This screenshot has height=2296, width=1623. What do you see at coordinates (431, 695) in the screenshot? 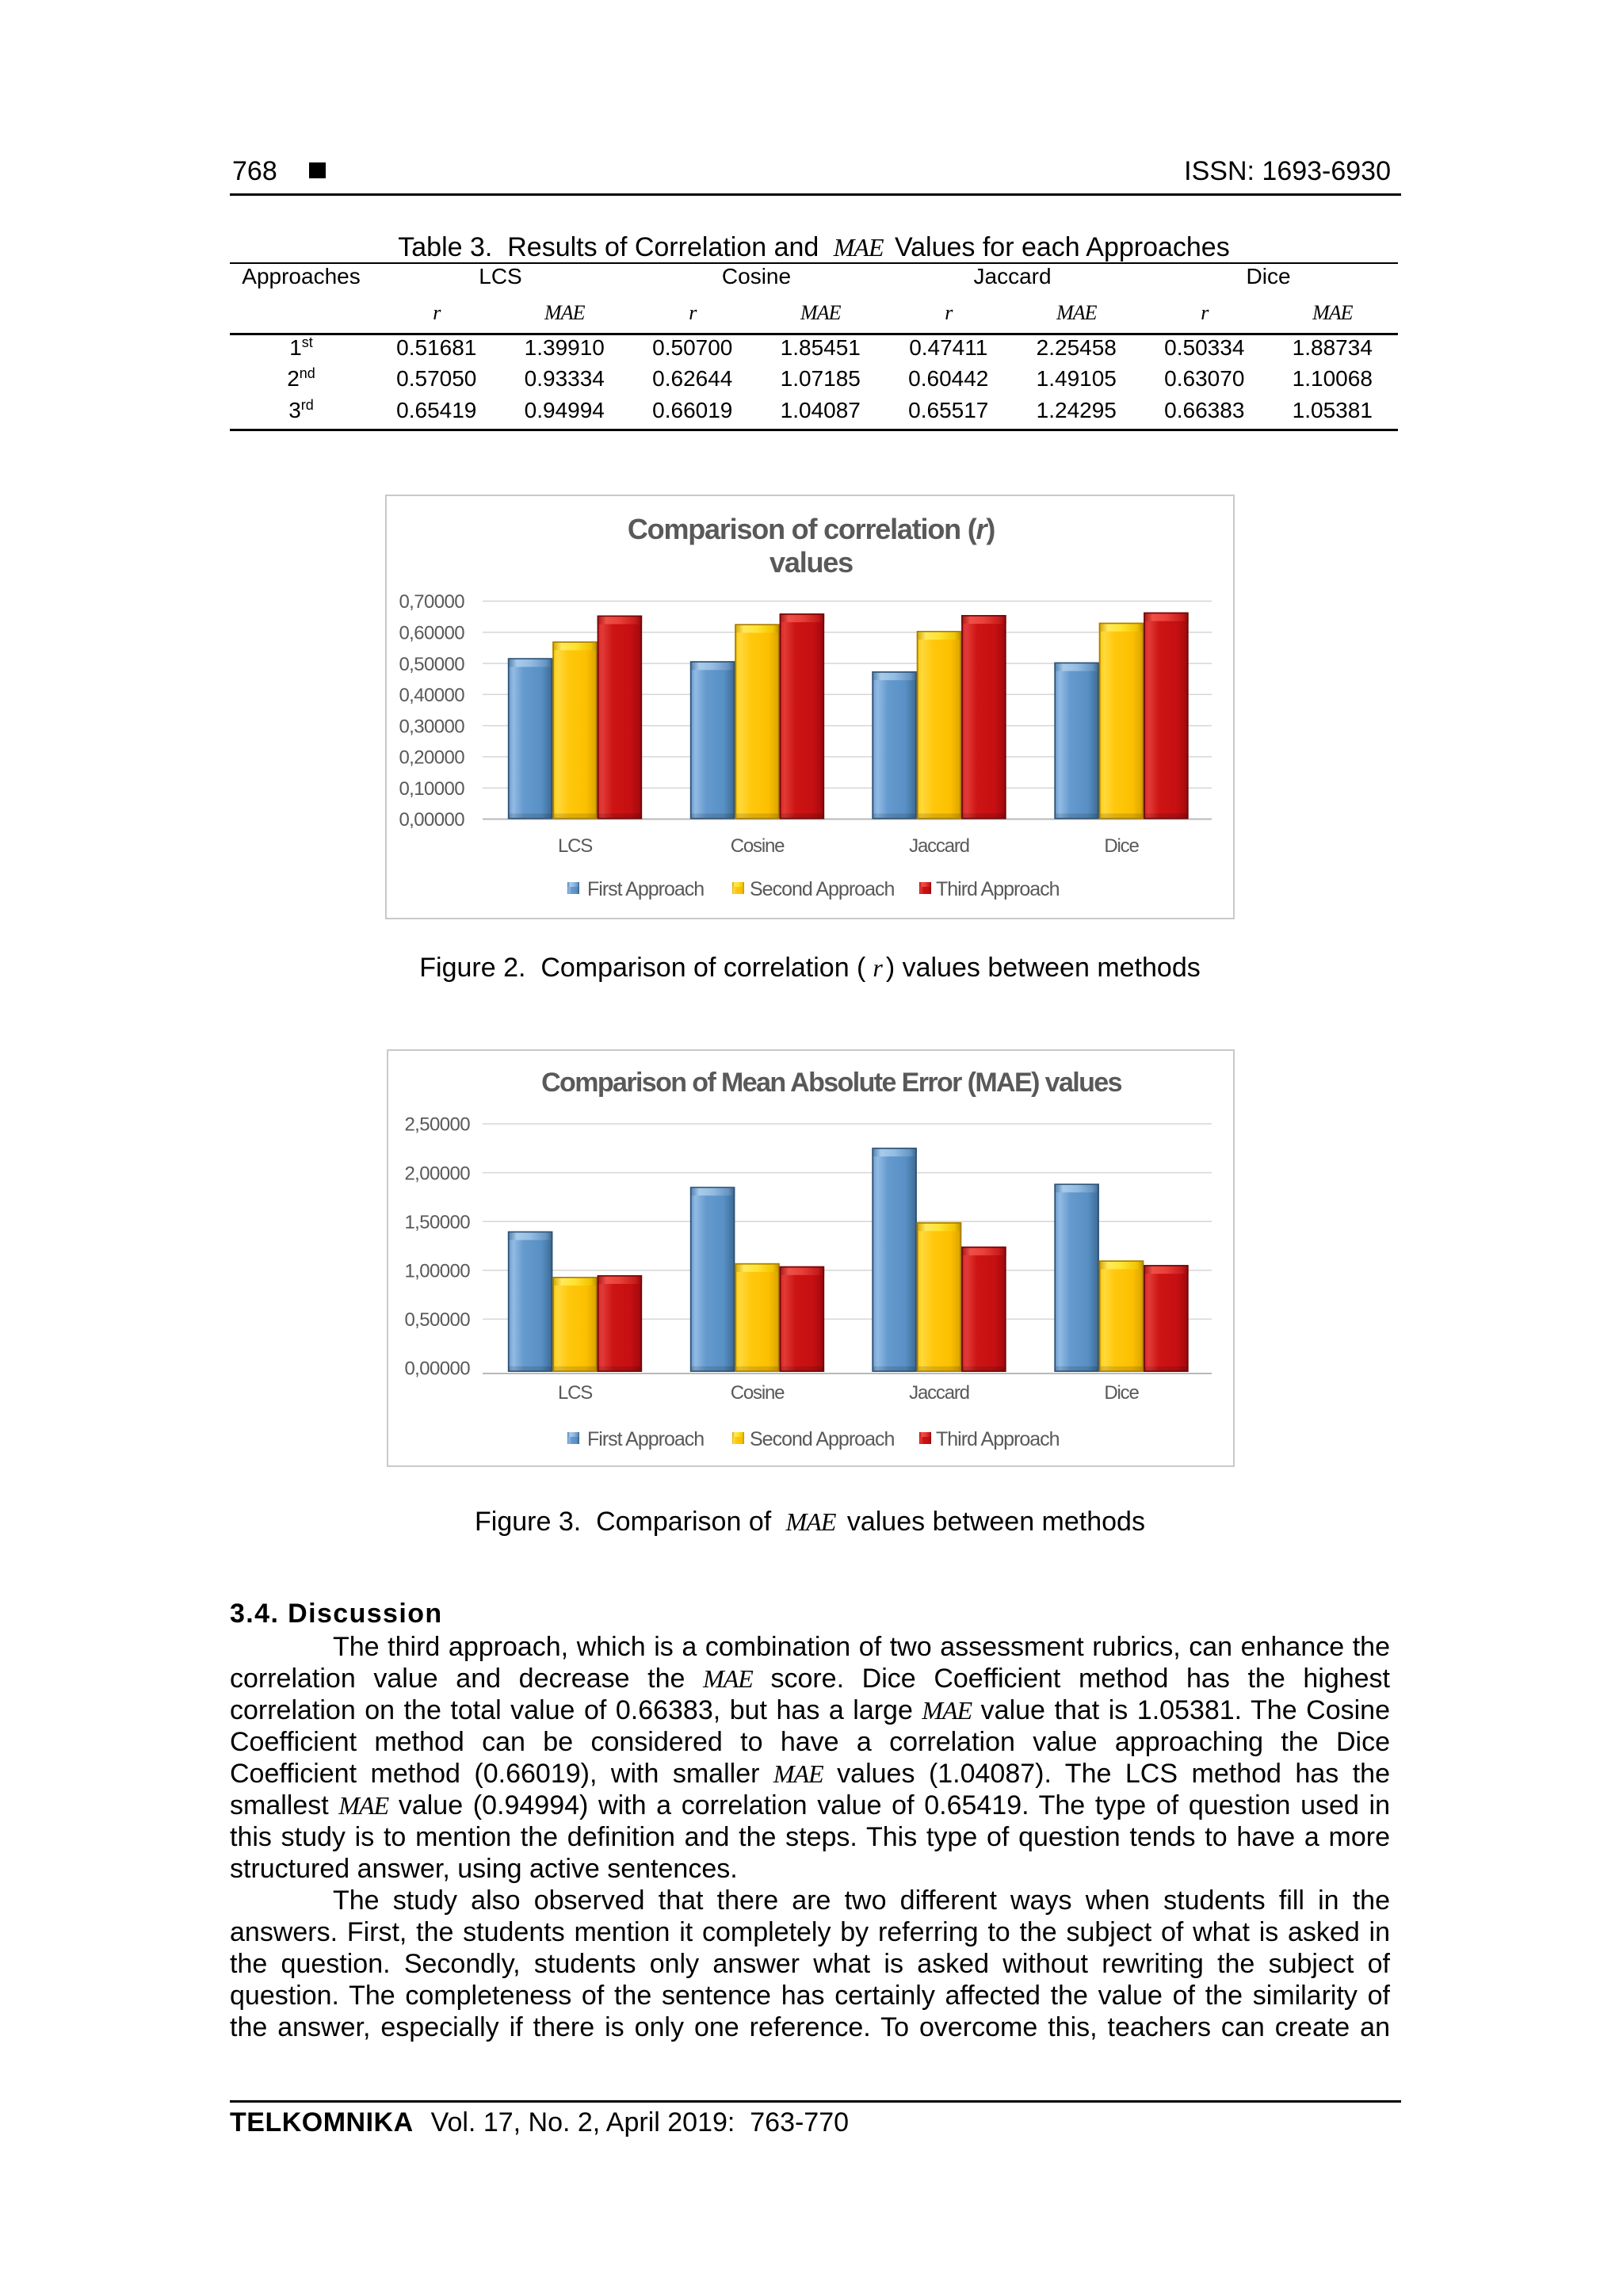
I see `svg-text: 0,40000` at bounding box center [431, 695].